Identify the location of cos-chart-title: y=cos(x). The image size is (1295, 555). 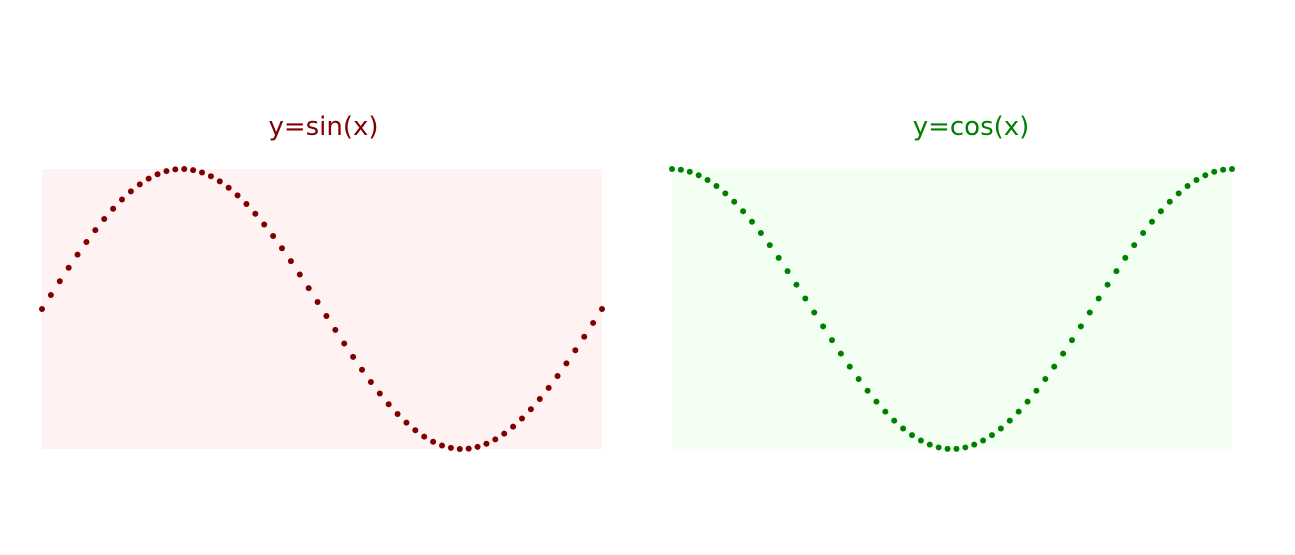
(971, 127).